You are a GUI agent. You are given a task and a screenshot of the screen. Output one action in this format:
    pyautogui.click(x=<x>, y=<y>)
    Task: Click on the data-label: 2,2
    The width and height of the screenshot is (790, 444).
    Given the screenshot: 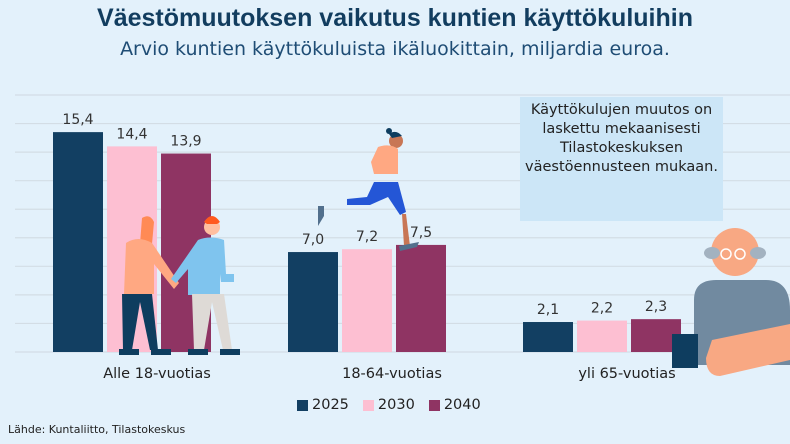 What is the action you would take?
    pyautogui.click(x=602, y=309)
    